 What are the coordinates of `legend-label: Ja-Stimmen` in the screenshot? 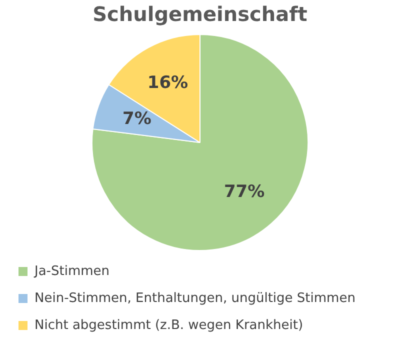 It's located at (72, 271).